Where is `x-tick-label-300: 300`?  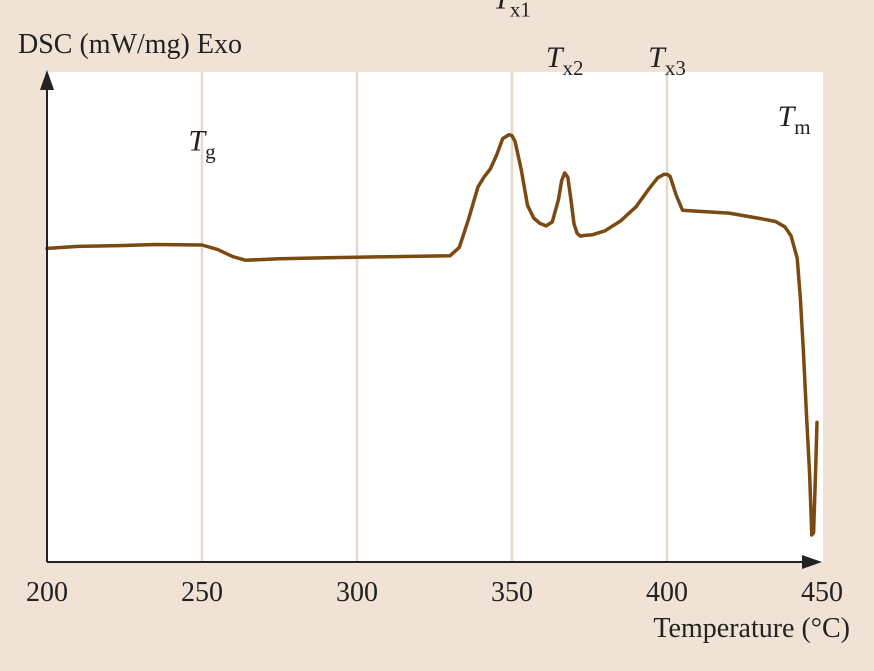
x-tick-label-300: 300 is located at coordinates (357, 592).